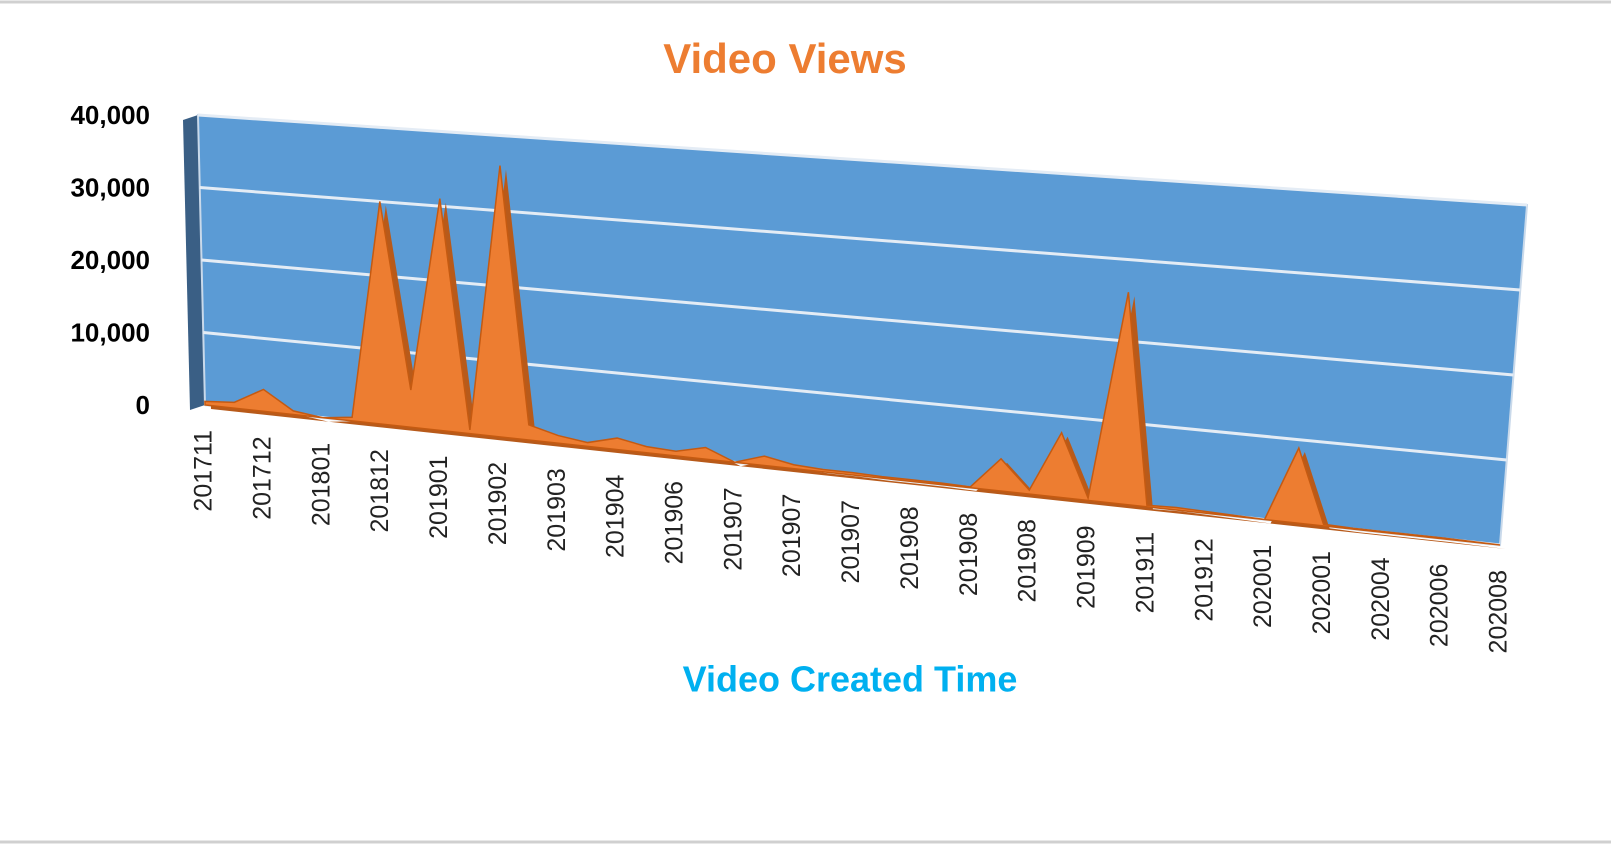 The height and width of the screenshot is (845, 1611). Describe the element at coordinates (616, 516) in the screenshot. I see `x-tick-label: 201904` at that location.